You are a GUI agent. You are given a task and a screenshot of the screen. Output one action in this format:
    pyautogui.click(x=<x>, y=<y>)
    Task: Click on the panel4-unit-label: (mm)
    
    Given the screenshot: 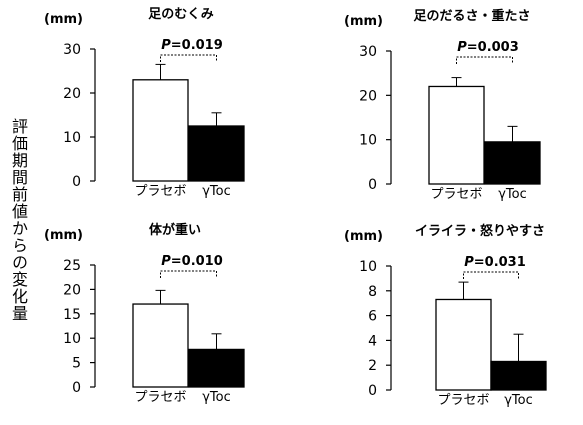 What is the action you would take?
    pyautogui.click(x=363, y=236)
    